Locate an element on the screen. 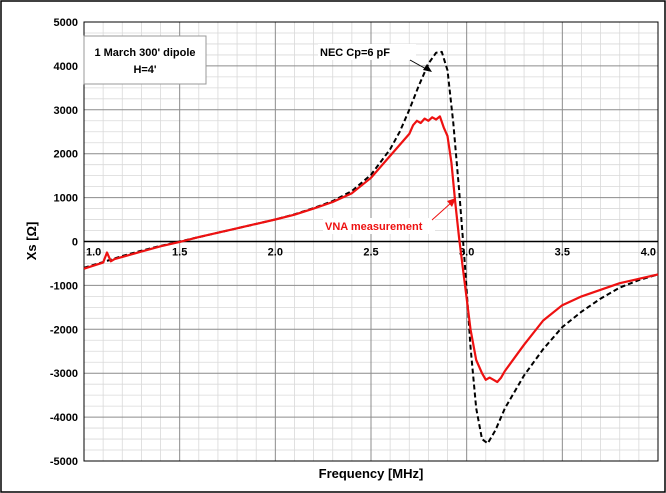 This screenshot has height=493, width=666. x-tick-label: 4.0 is located at coordinates (648, 253).